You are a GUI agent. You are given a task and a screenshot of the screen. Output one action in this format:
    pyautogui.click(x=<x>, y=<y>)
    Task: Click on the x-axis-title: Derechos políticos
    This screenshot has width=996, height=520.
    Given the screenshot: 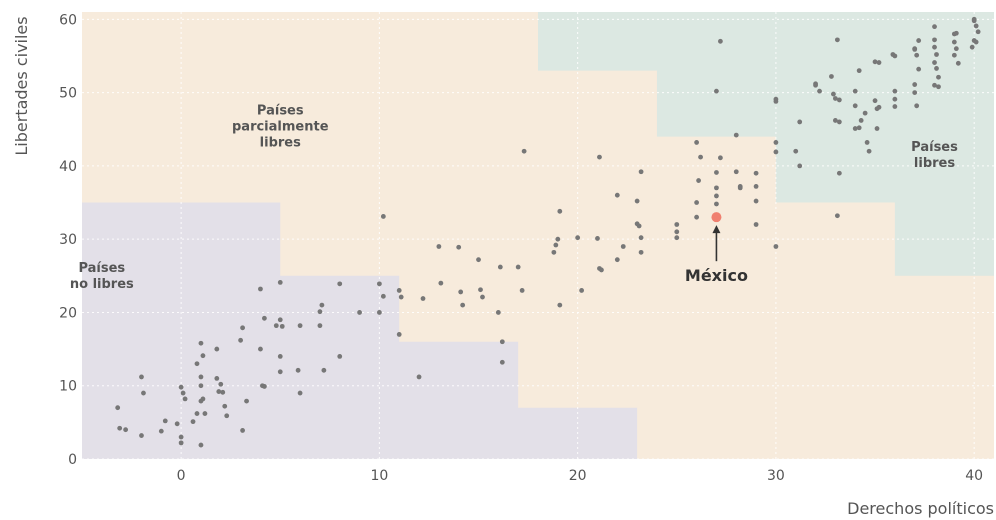 What is the action you would take?
    pyautogui.click(x=920, y=508)
    